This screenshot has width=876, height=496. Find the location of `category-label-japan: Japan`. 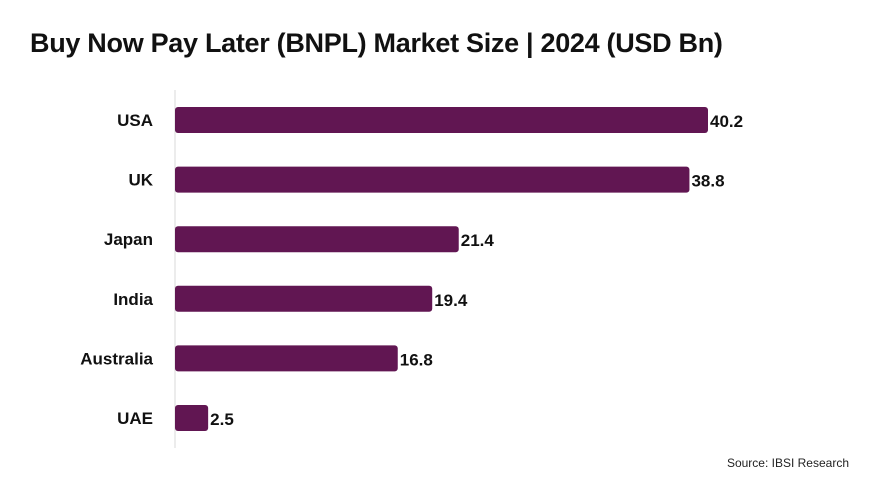

category-label-japan: Japan is located at coordinates (128, 239).